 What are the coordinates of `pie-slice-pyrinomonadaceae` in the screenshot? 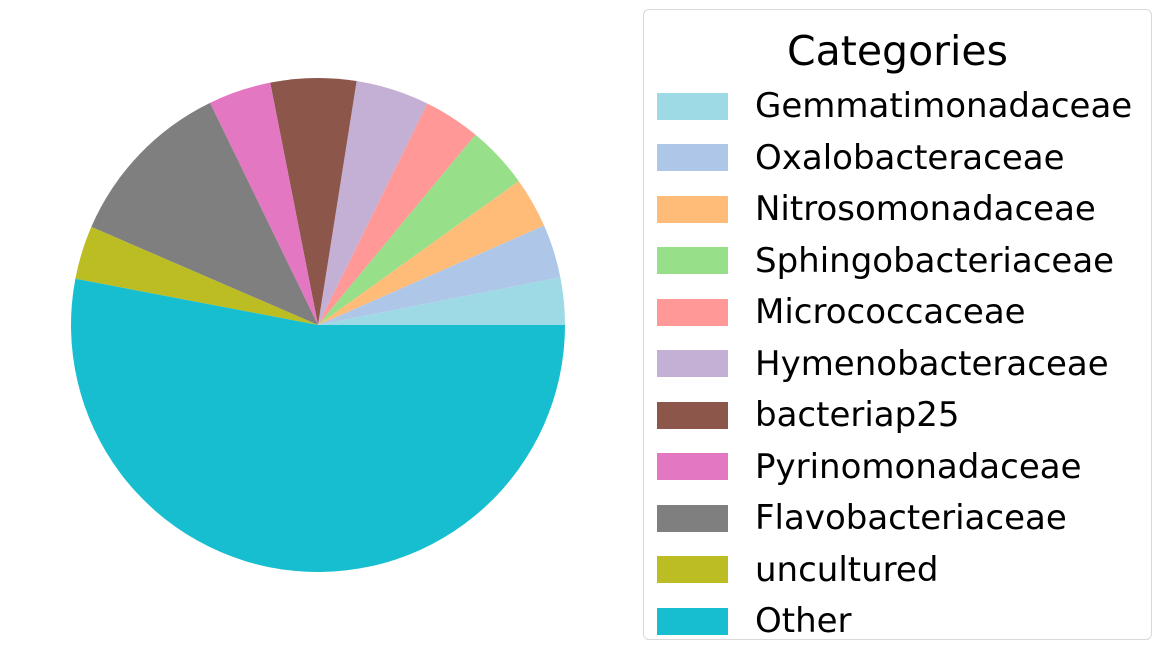 It's located at (264, 203).